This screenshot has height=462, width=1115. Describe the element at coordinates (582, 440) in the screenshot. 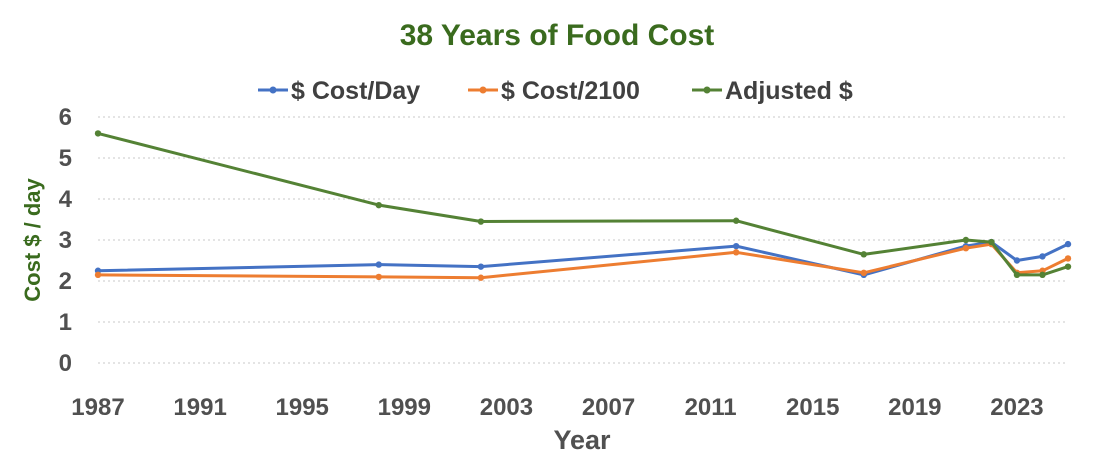

I see `x-axis-title: Year` at that location.